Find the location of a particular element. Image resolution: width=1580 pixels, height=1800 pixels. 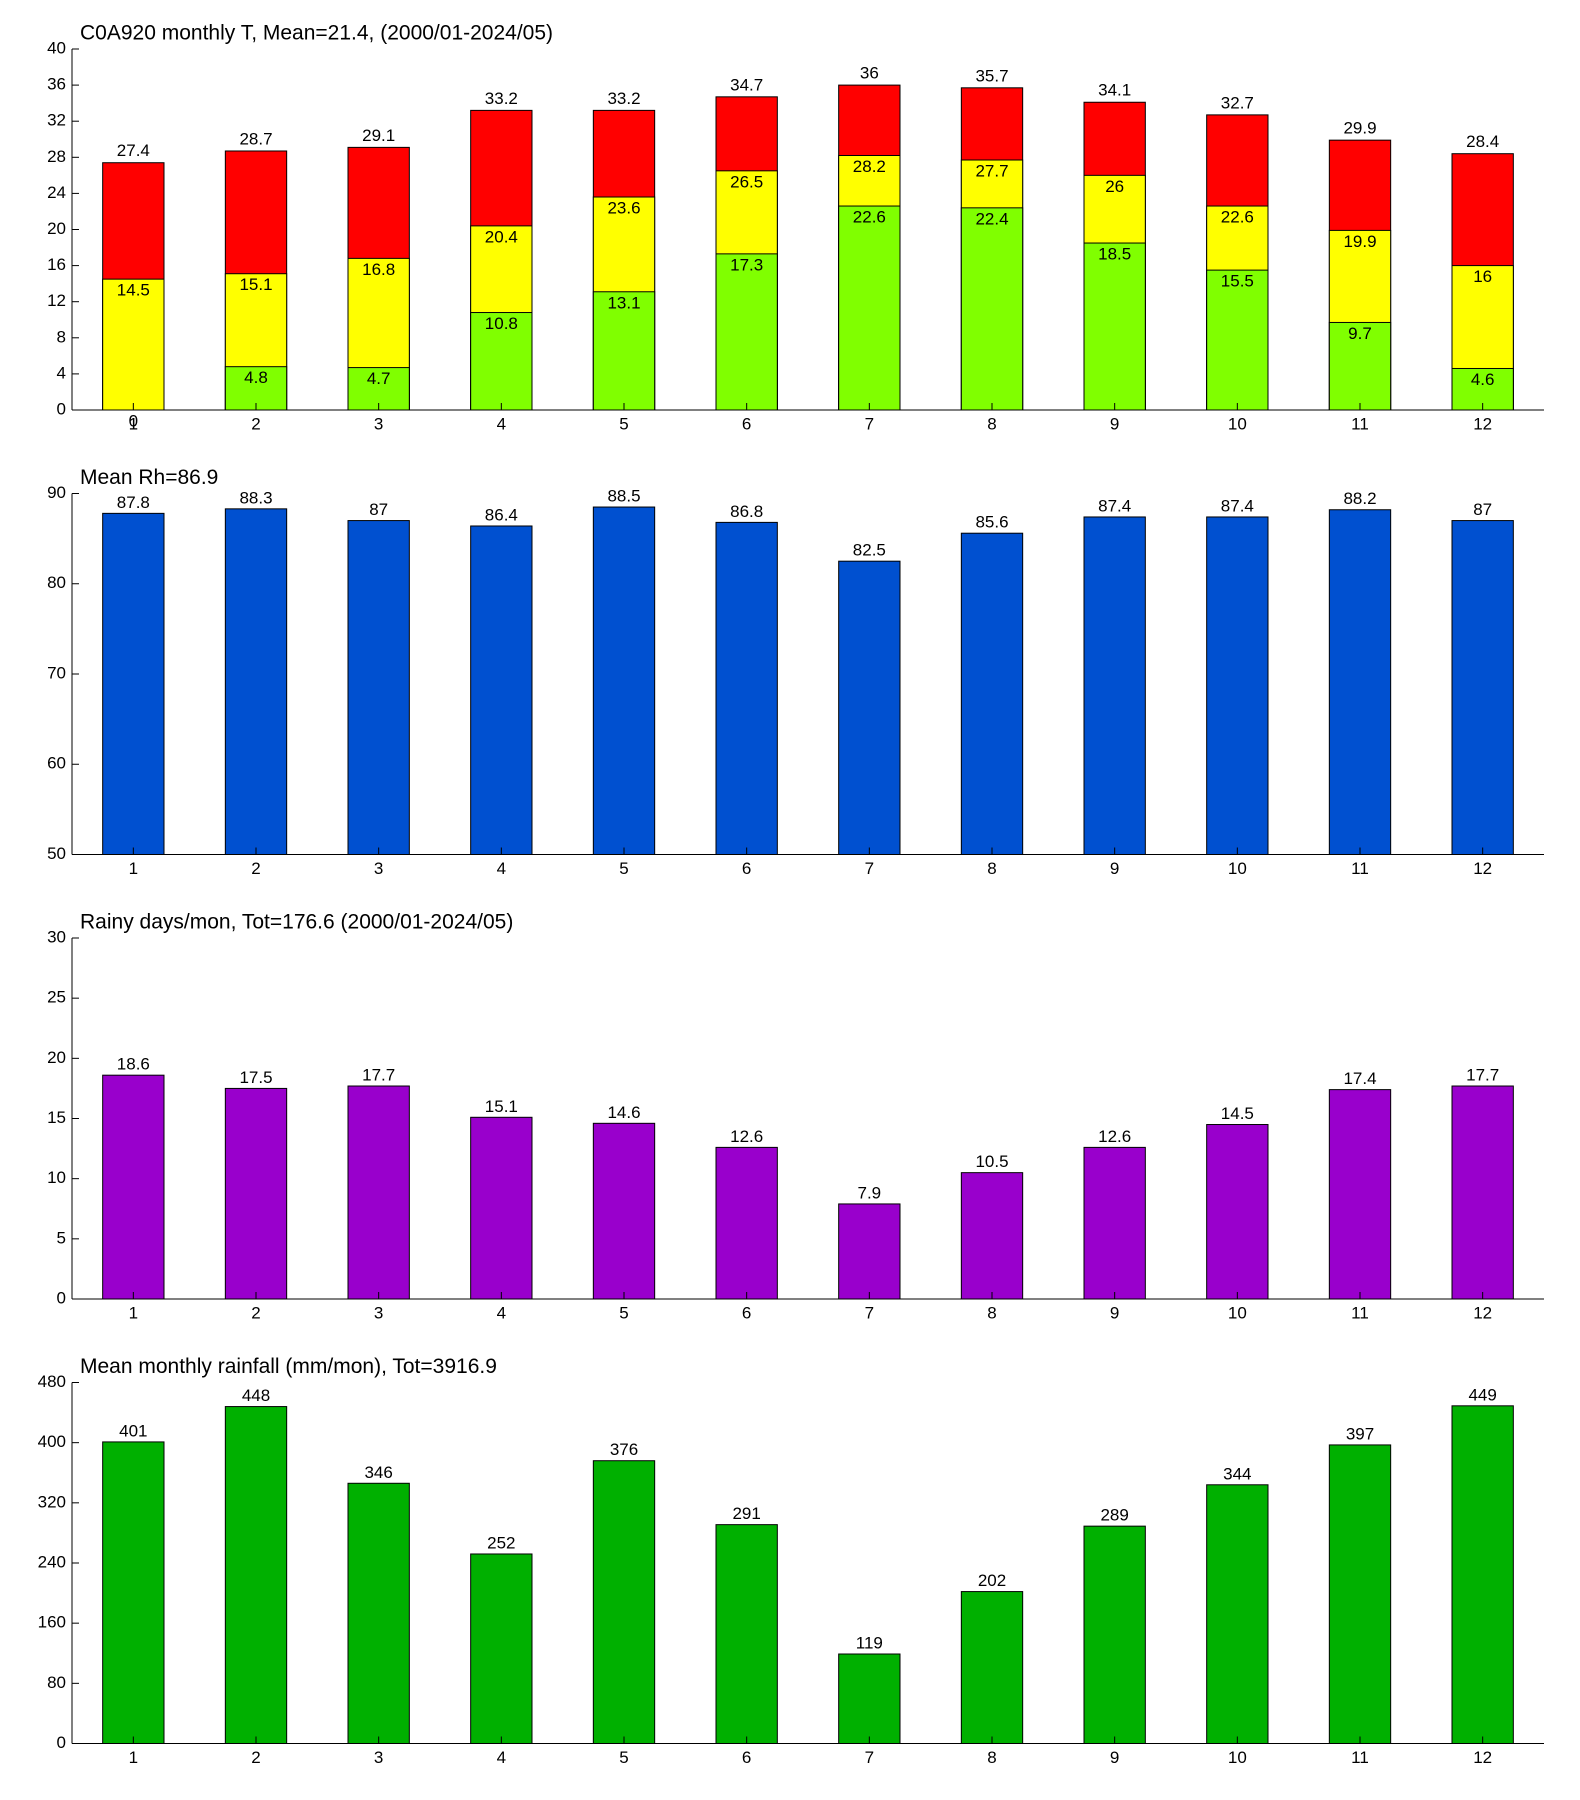

value-label: 22.4 is located at coordinates (991, 218).